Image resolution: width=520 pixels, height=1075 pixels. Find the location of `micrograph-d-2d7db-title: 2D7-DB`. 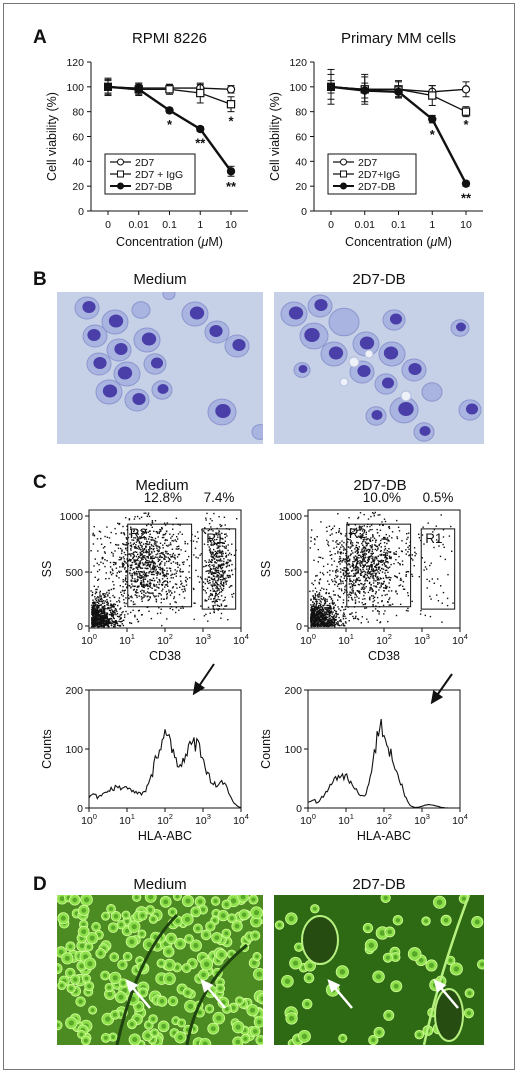

micrograph-d-2d7db-title: 2D7-DB is located at coordinates (378, 884).